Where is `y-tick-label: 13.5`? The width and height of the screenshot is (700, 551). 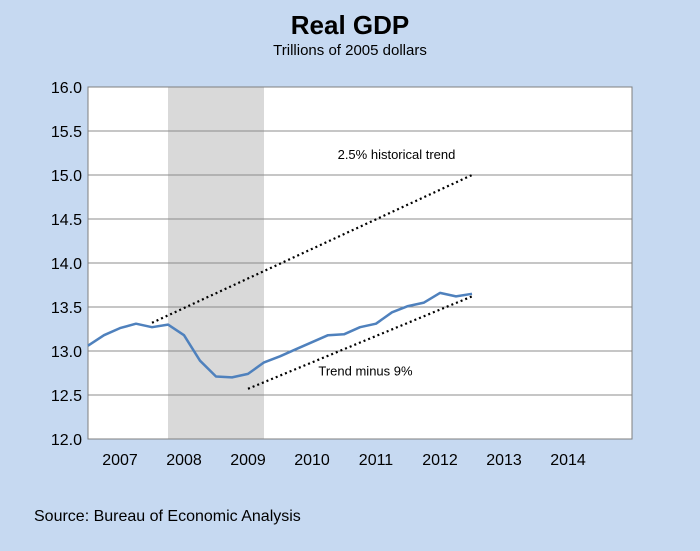 y-tick-label: 13.5 is located at coordinates (66, 308).